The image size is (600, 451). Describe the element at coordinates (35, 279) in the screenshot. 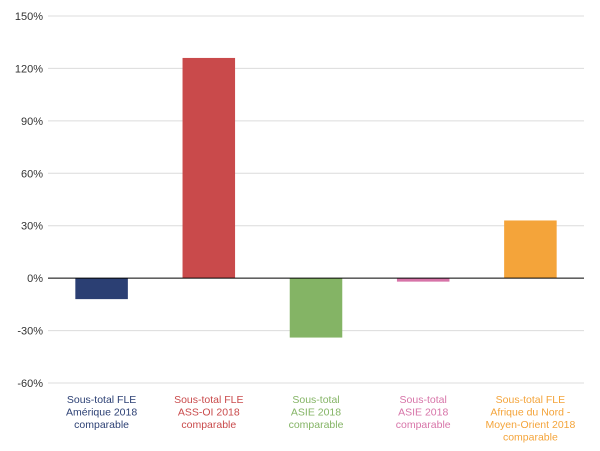

I see `y-tick-label: 0%` at that location.